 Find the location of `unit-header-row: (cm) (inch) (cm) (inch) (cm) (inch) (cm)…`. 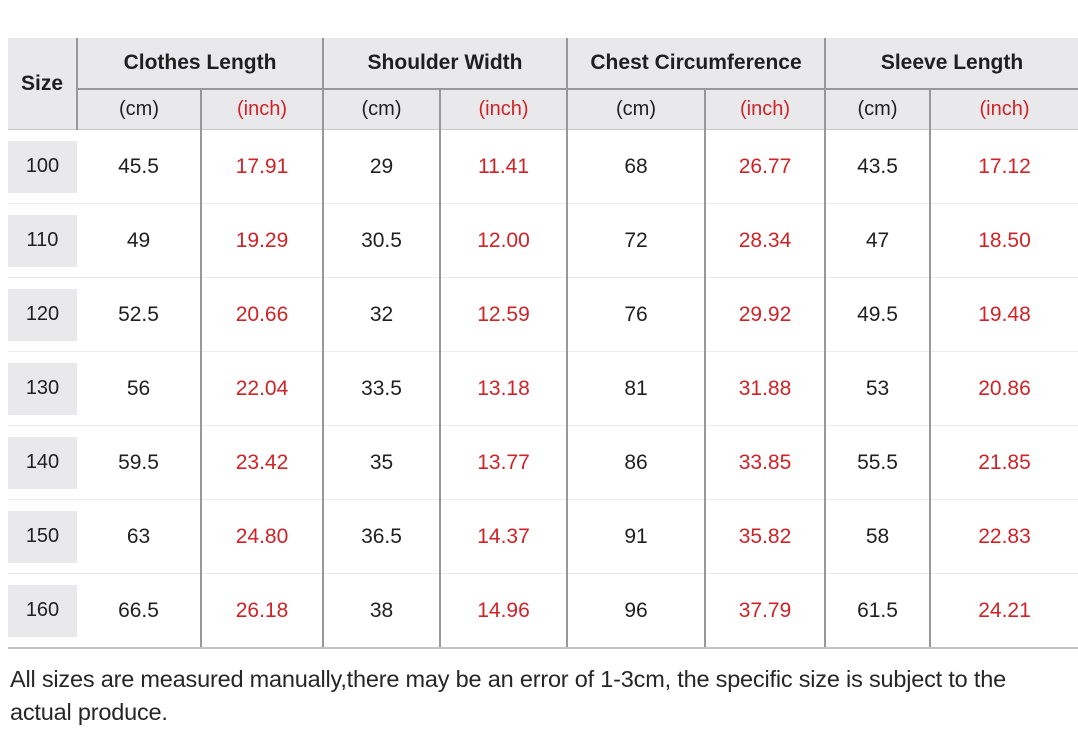

unit-header-row: (cm) (inch) (cm) (inch) (cm) (inch) (cm)… is located at coordinates (543, 109).